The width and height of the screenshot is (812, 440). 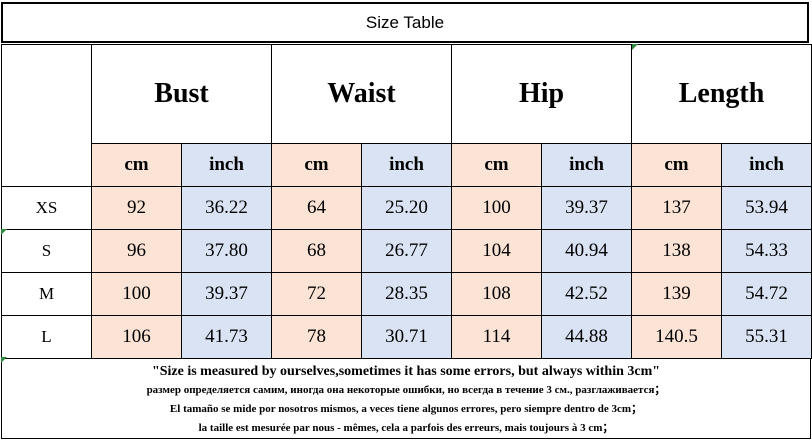 I want to click on table-row: XS 92 36.22 64 25.20 100 39.37 137 53.94, so click(x=406, y=208).